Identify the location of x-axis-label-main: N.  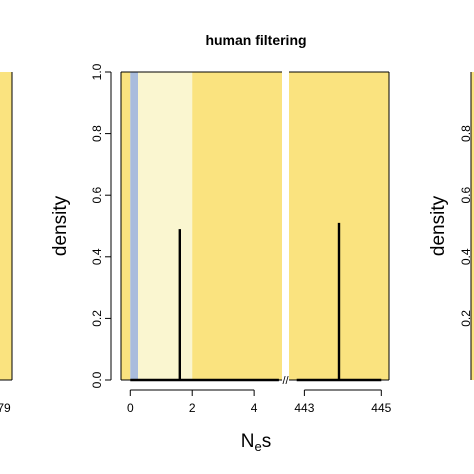
(248, 441).